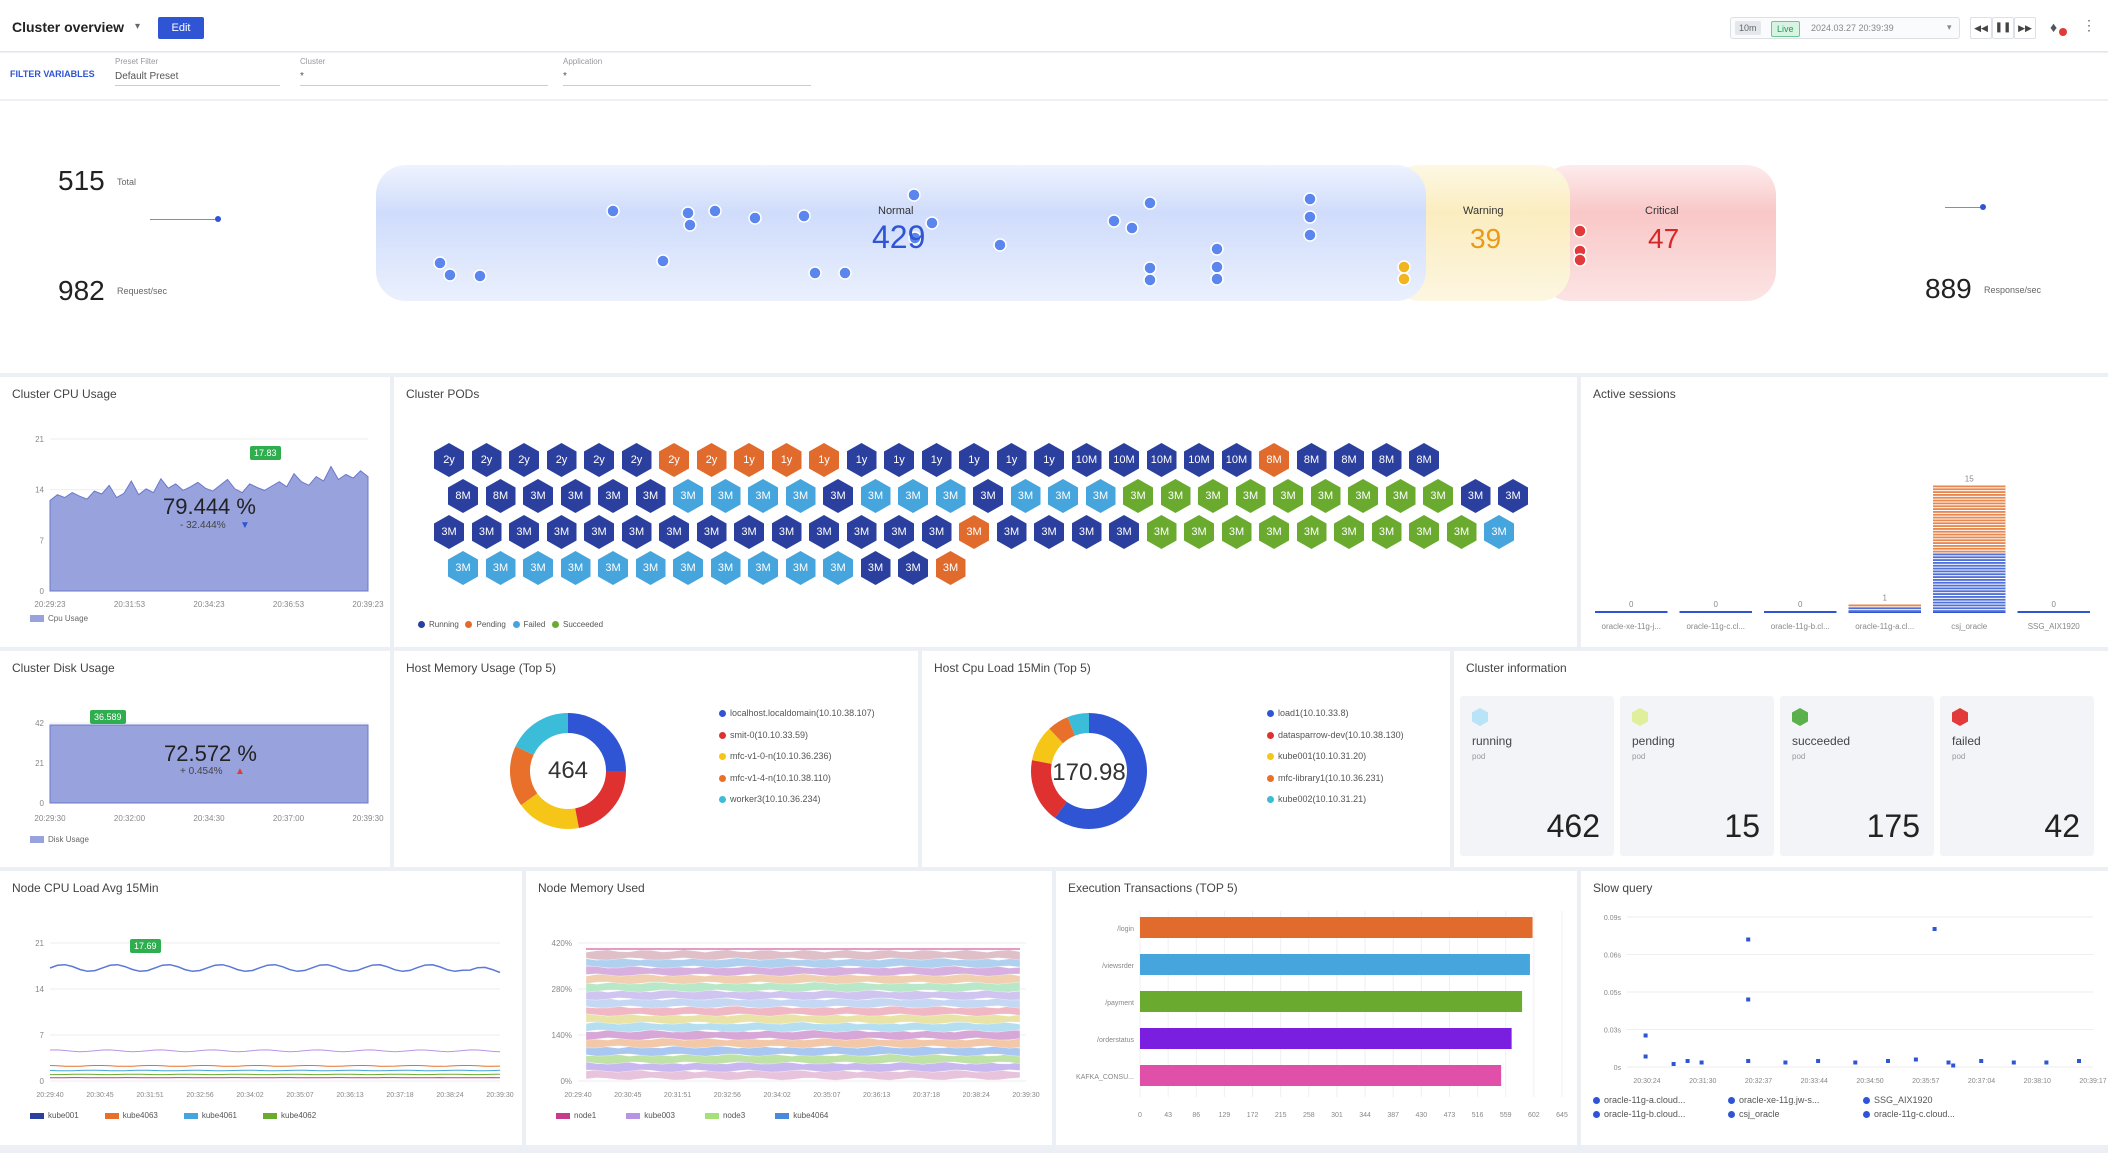 This screenshot has width=2108, height=1153. Describe the element at coordinates (1949, 27) in the screenshot. I see `datetime-chevron-icon: ▾` at that location.